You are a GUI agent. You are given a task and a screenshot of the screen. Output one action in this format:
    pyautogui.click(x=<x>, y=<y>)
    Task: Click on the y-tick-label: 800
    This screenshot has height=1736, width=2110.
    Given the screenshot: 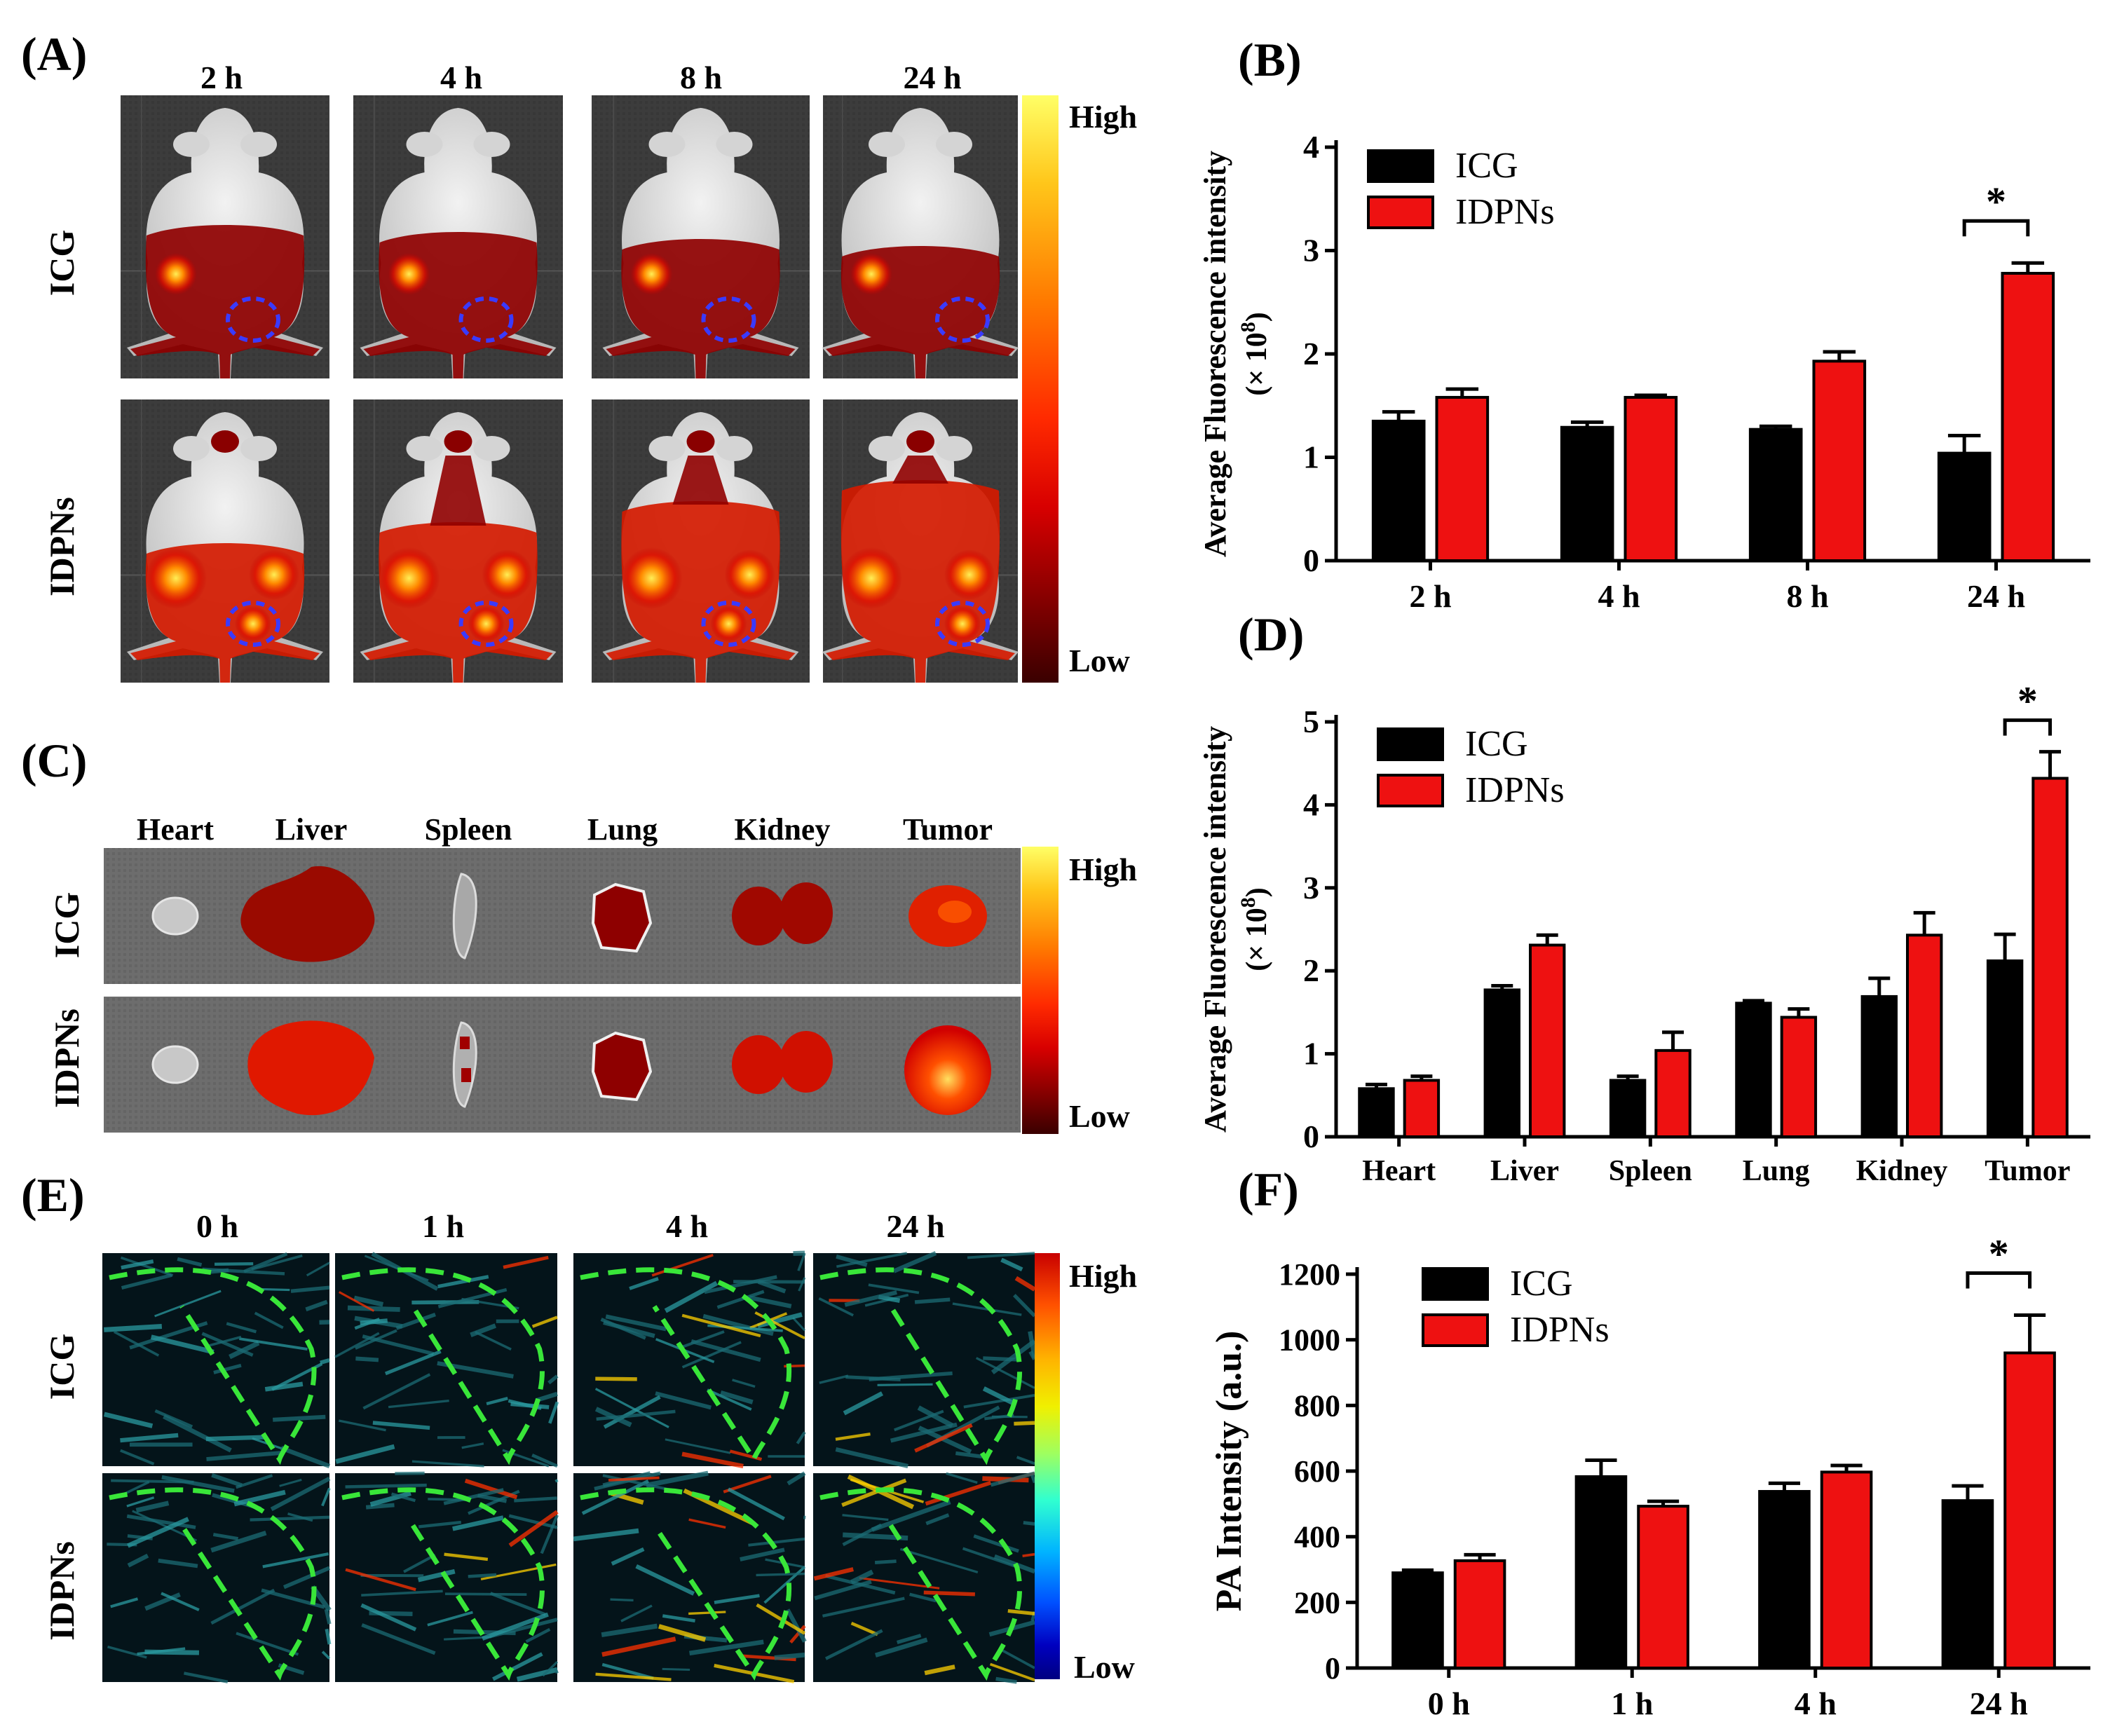 What is the action you would take?
    pyautogui.click(x=1317, y=1405)
    